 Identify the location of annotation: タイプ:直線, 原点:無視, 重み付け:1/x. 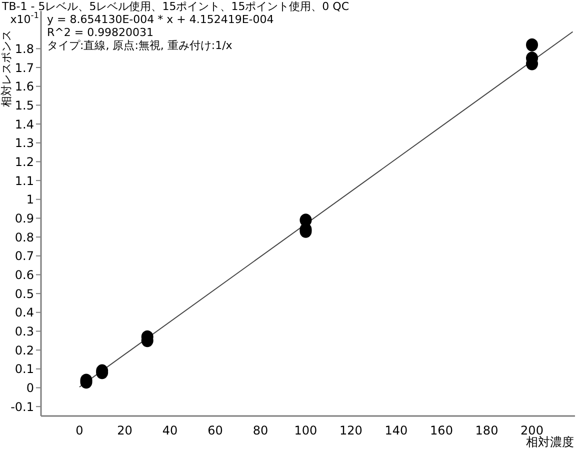
(140, 45).